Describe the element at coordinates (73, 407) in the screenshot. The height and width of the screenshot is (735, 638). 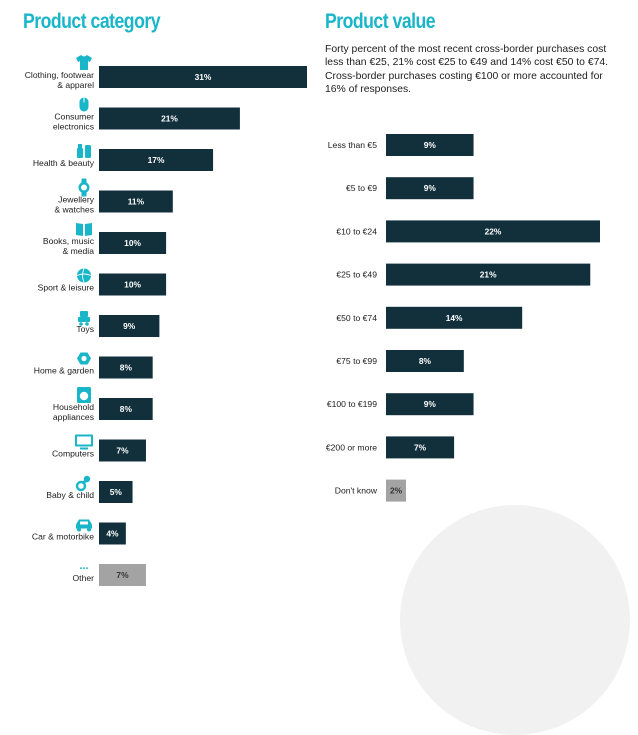
I see `category-category-label: Household` at that location.